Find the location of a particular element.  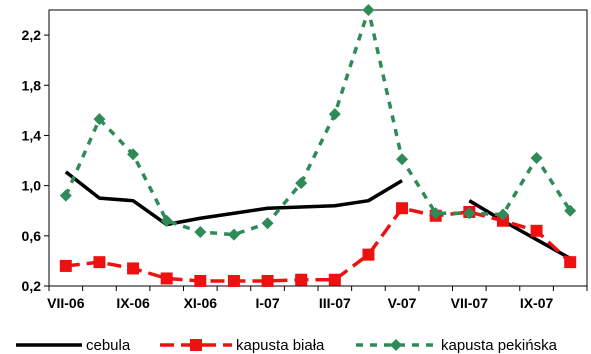

legend-item: kapusta biała is located at coordinates (242, 345).